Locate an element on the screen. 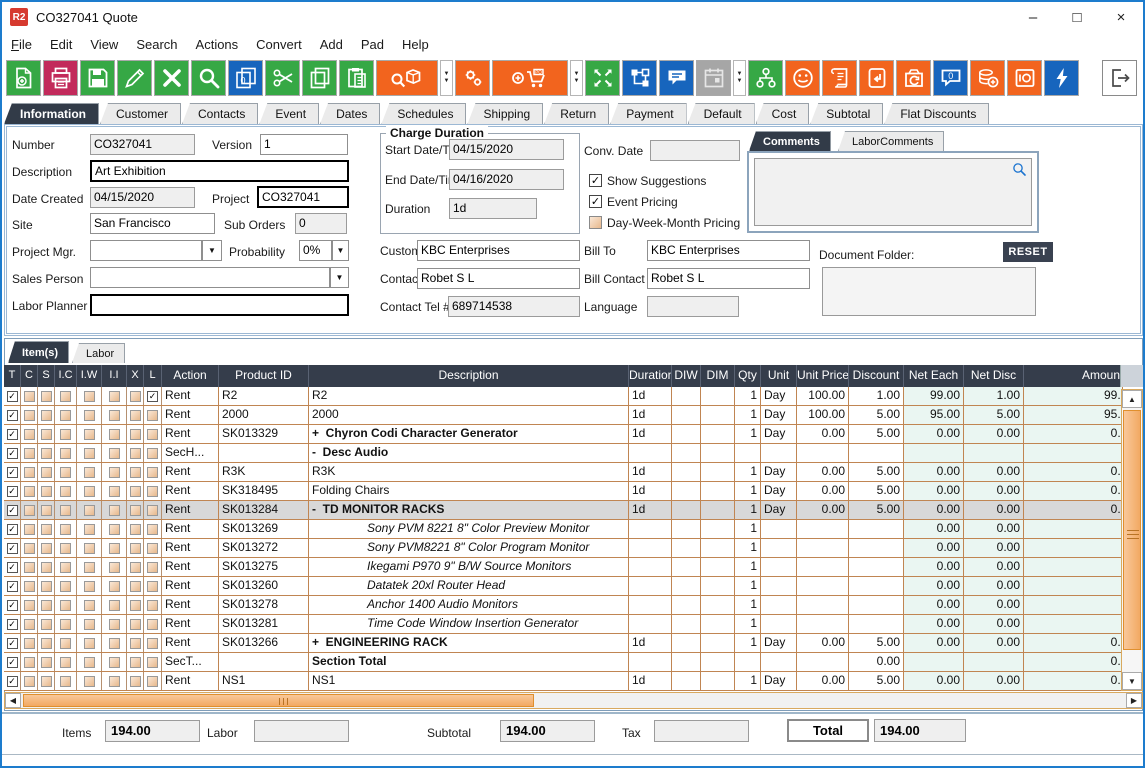 This screenshot has height=768, width=1145. probability-dropdown: ▼ is located at coordinates (340, 250).